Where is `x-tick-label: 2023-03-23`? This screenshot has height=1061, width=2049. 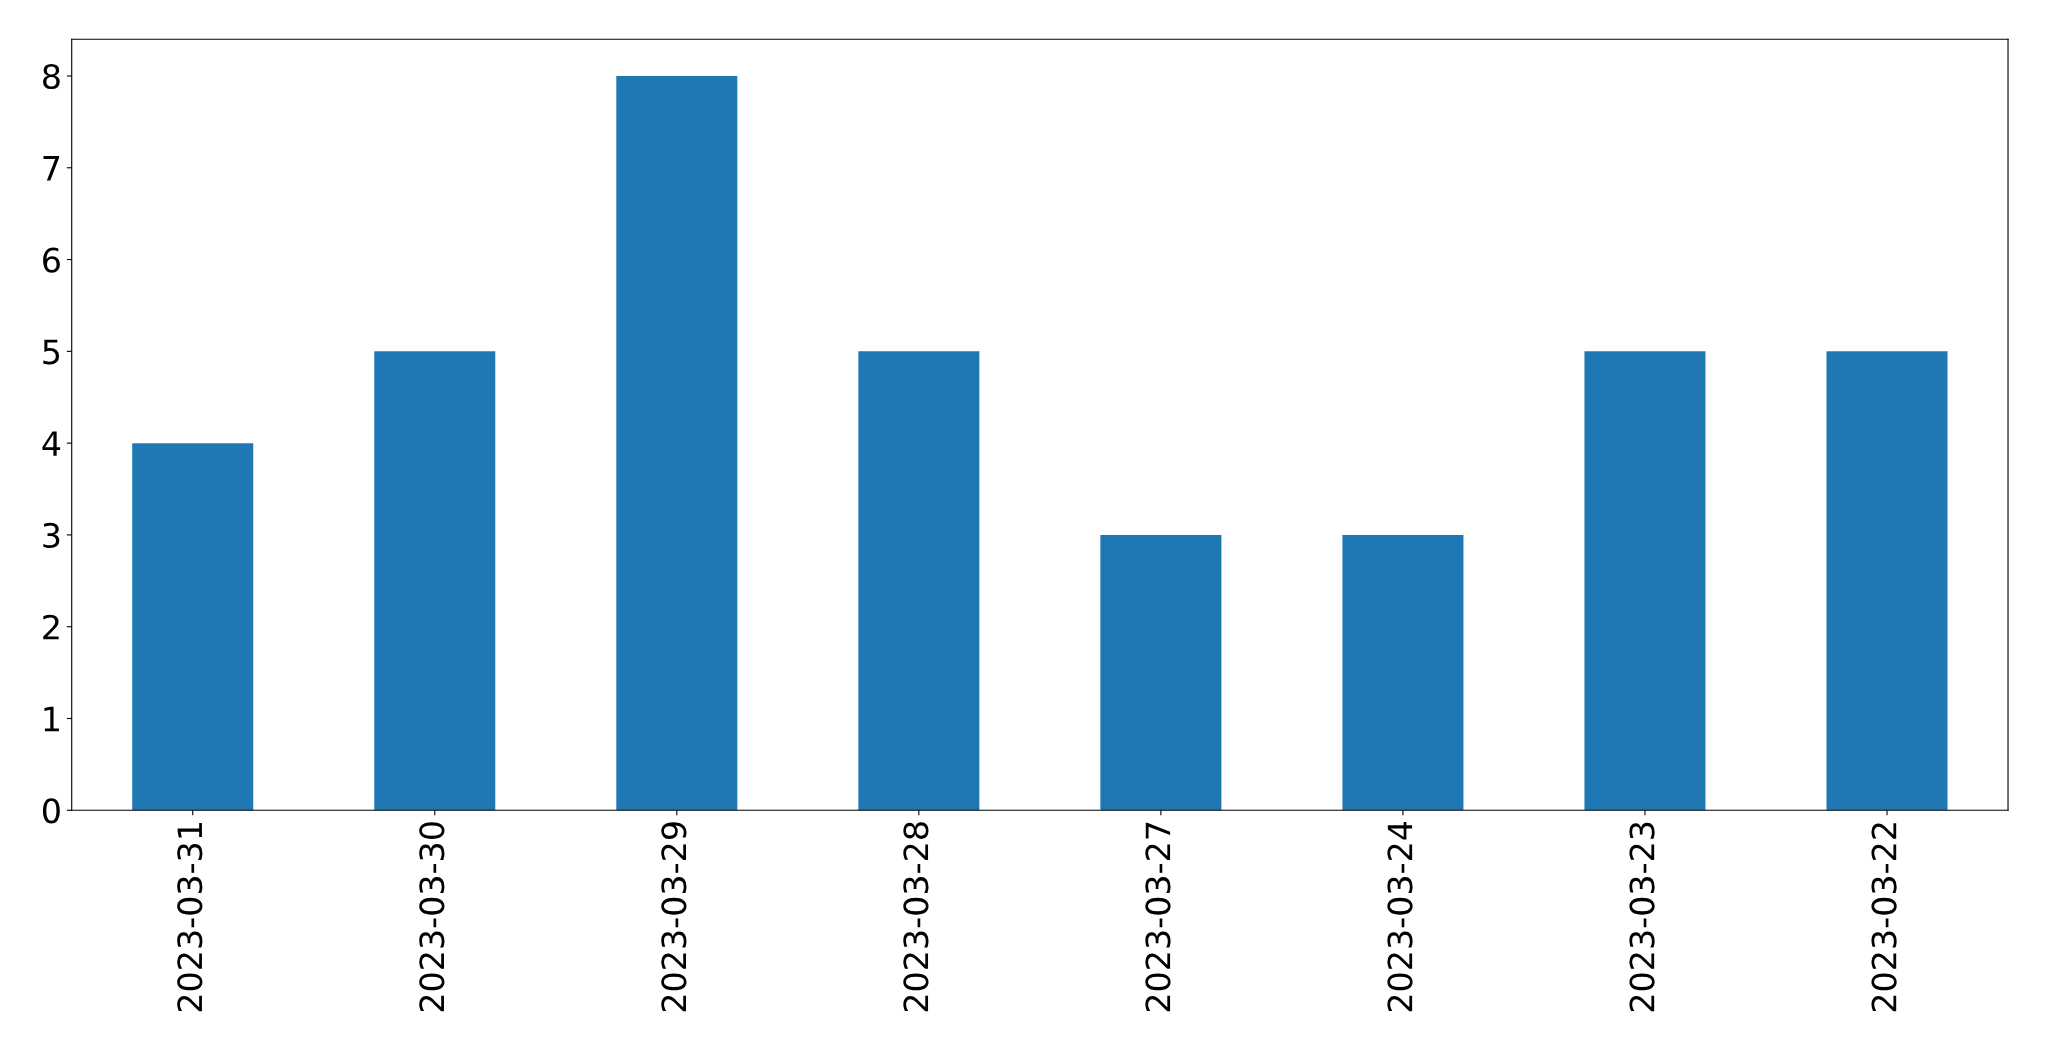 x-tick-label: 2023-03-23 is located at coordinates (1642, 917).